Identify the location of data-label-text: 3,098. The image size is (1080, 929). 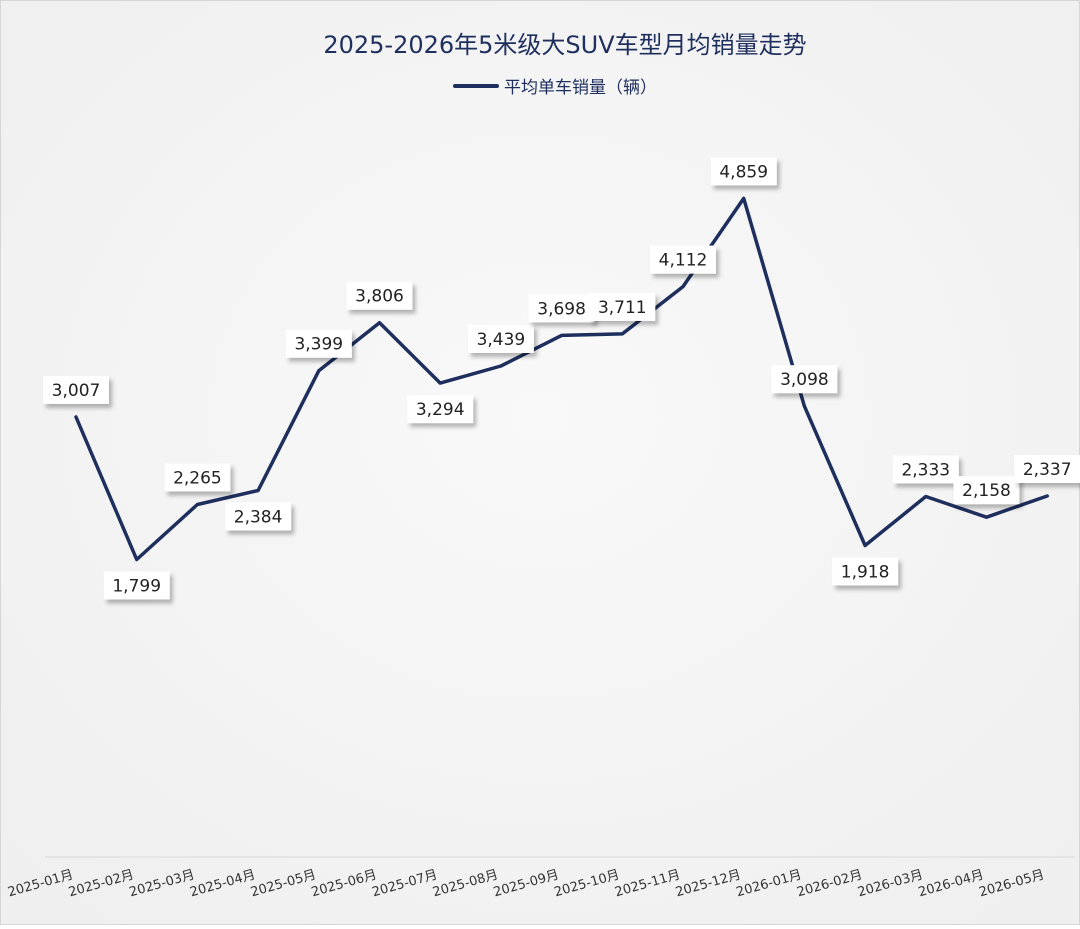
(804, 380).